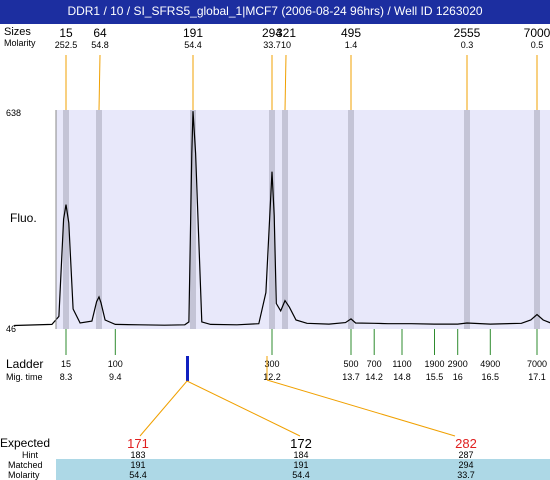 This screenshot has width=550, height=480. Describe the element at coordinates (351, 33) in the screenshot. I see `peak-size-label: 495` at that location.